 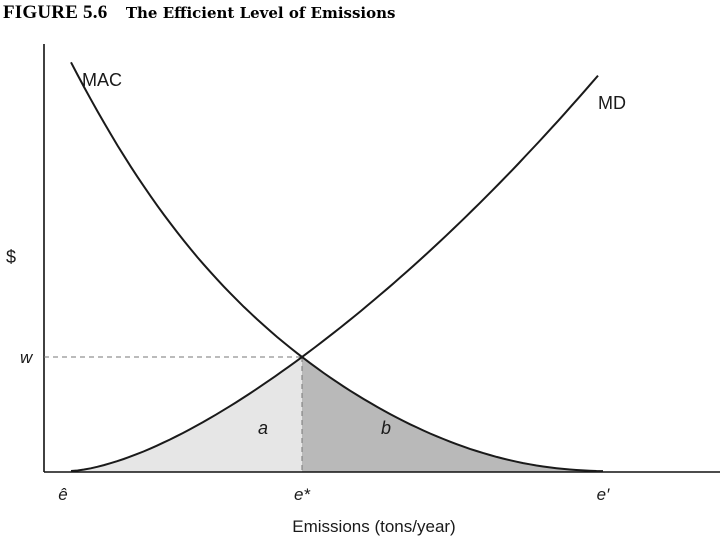 What do you see at coordinates (11, 257) in the screenshot?
I see `y-axis-label: $` at bounding box center [11, 257].